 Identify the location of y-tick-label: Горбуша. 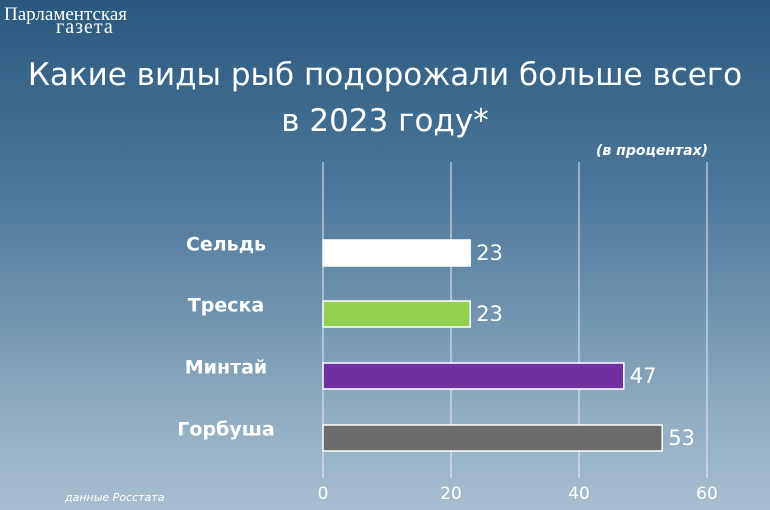
(225, 430).